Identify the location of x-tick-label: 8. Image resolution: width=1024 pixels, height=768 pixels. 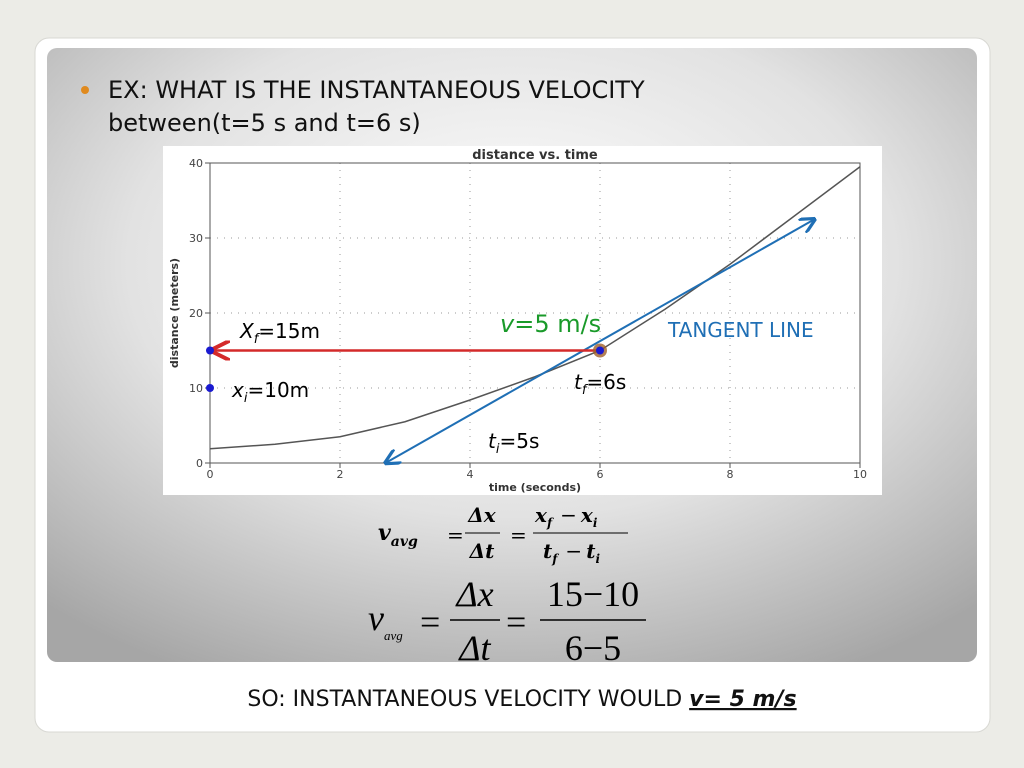
(730, 474).